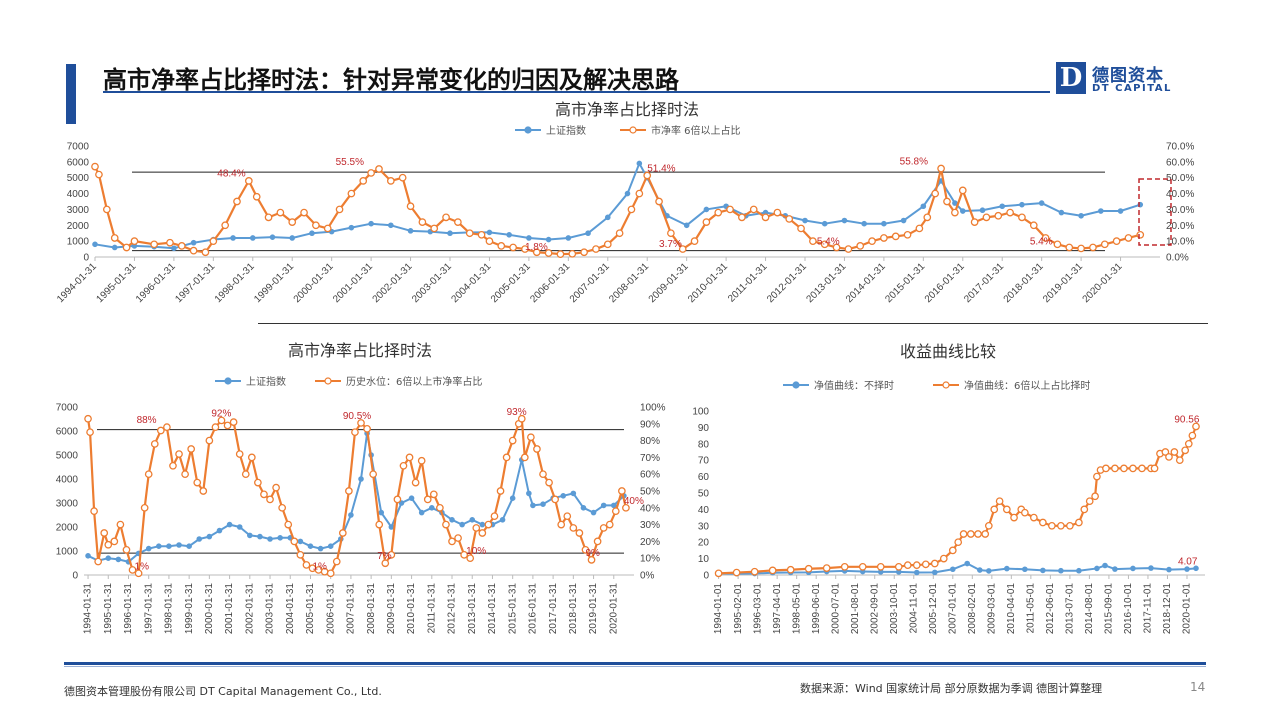 This screenshot has width=1280, height=720. What do you see at coordinates (1167, 609) in the screenshot?
I see `c3-xtick-23: 2018-12-01` at bounding box center [1167, 609].